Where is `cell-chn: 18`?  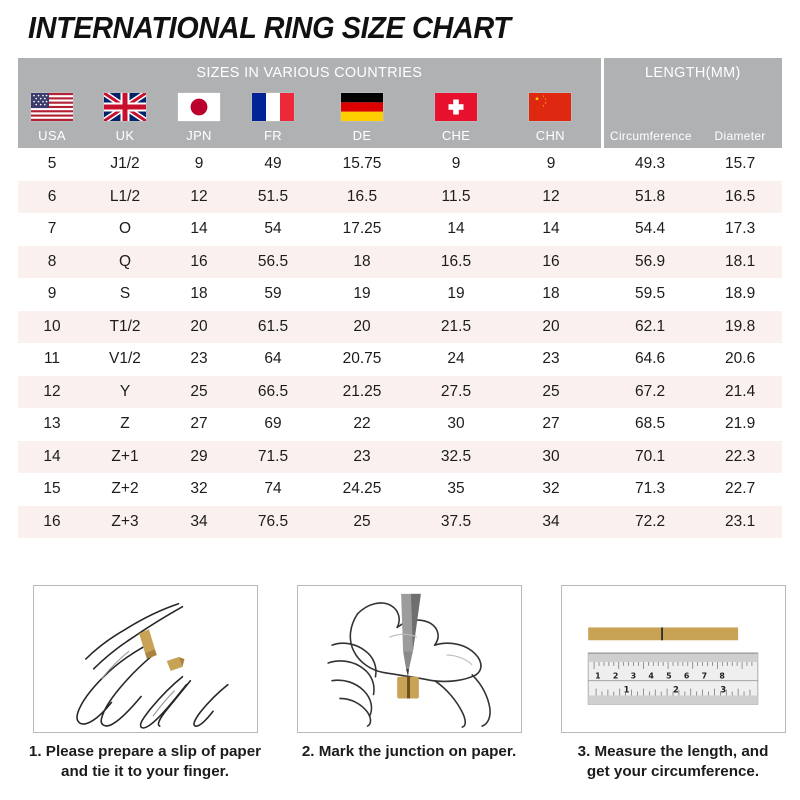 cell-chn: 18 is located at coordinates (551, 294).